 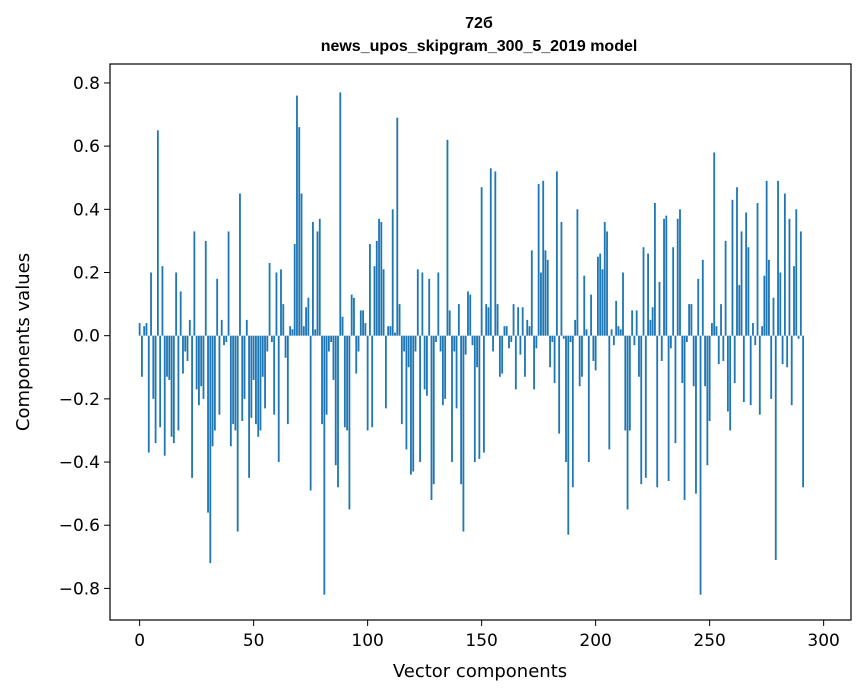 What do you see at coordinates (86, 84) in the screenshot?
I see `y-tick-label: 0.8` at bounding box center [86, 84].